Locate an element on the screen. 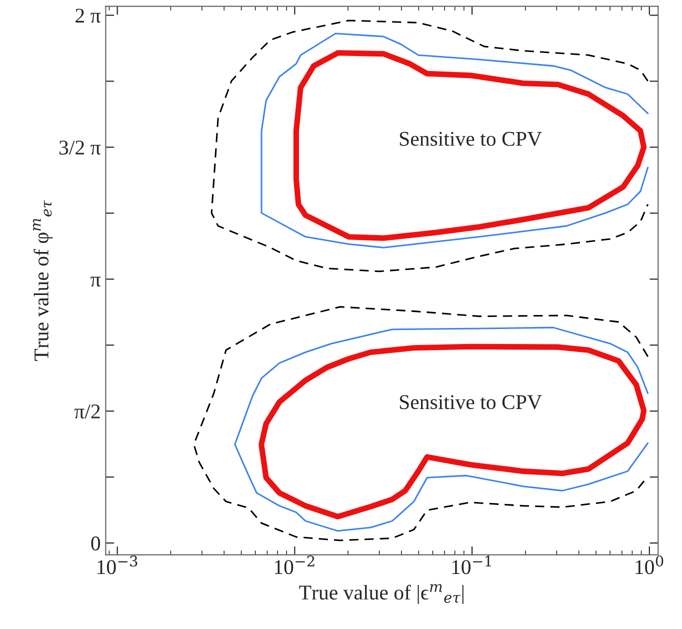  x-tick-label: 10$^{0}$ is located at coordinates (650, 565).